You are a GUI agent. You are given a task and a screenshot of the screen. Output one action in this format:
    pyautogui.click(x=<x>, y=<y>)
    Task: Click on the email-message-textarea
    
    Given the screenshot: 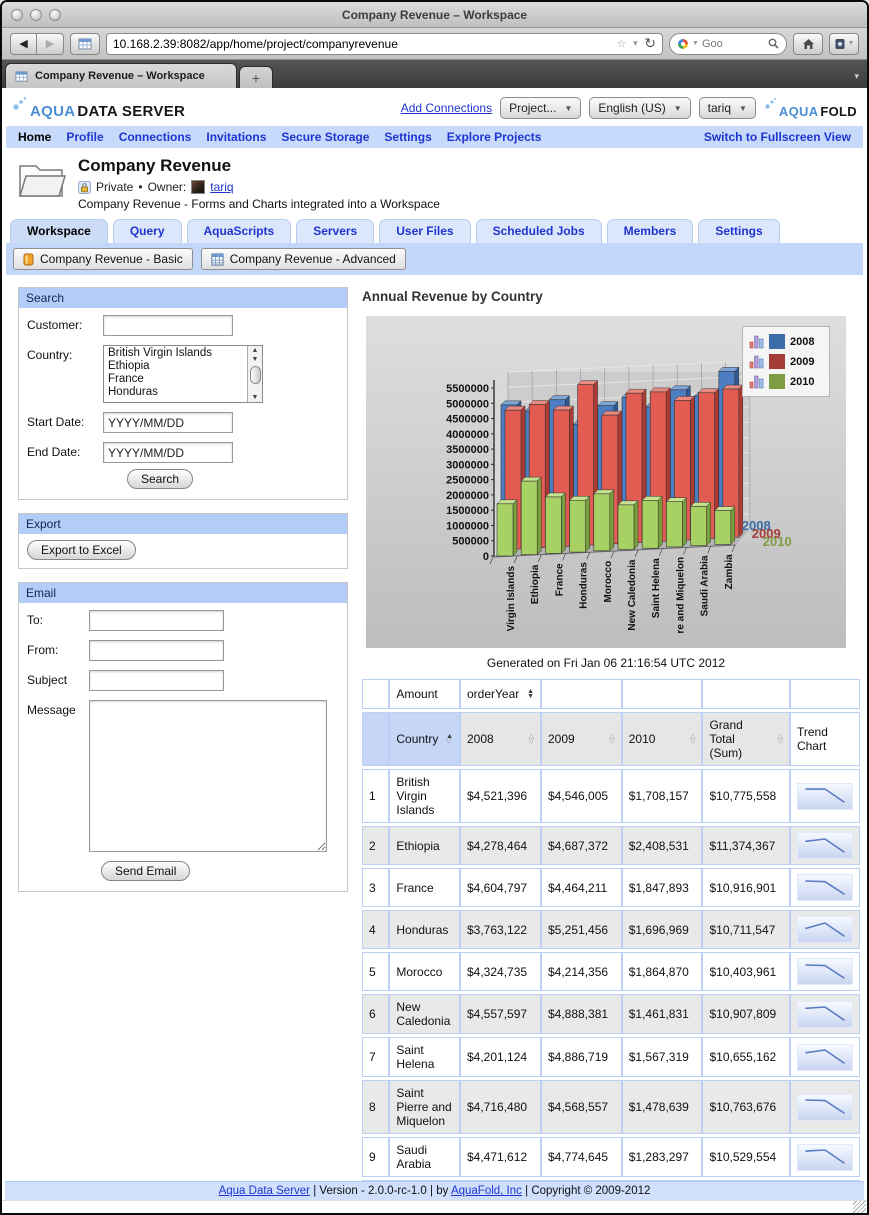 What is the action you would take?
    pyautogui.click(x=208, y=776)
    